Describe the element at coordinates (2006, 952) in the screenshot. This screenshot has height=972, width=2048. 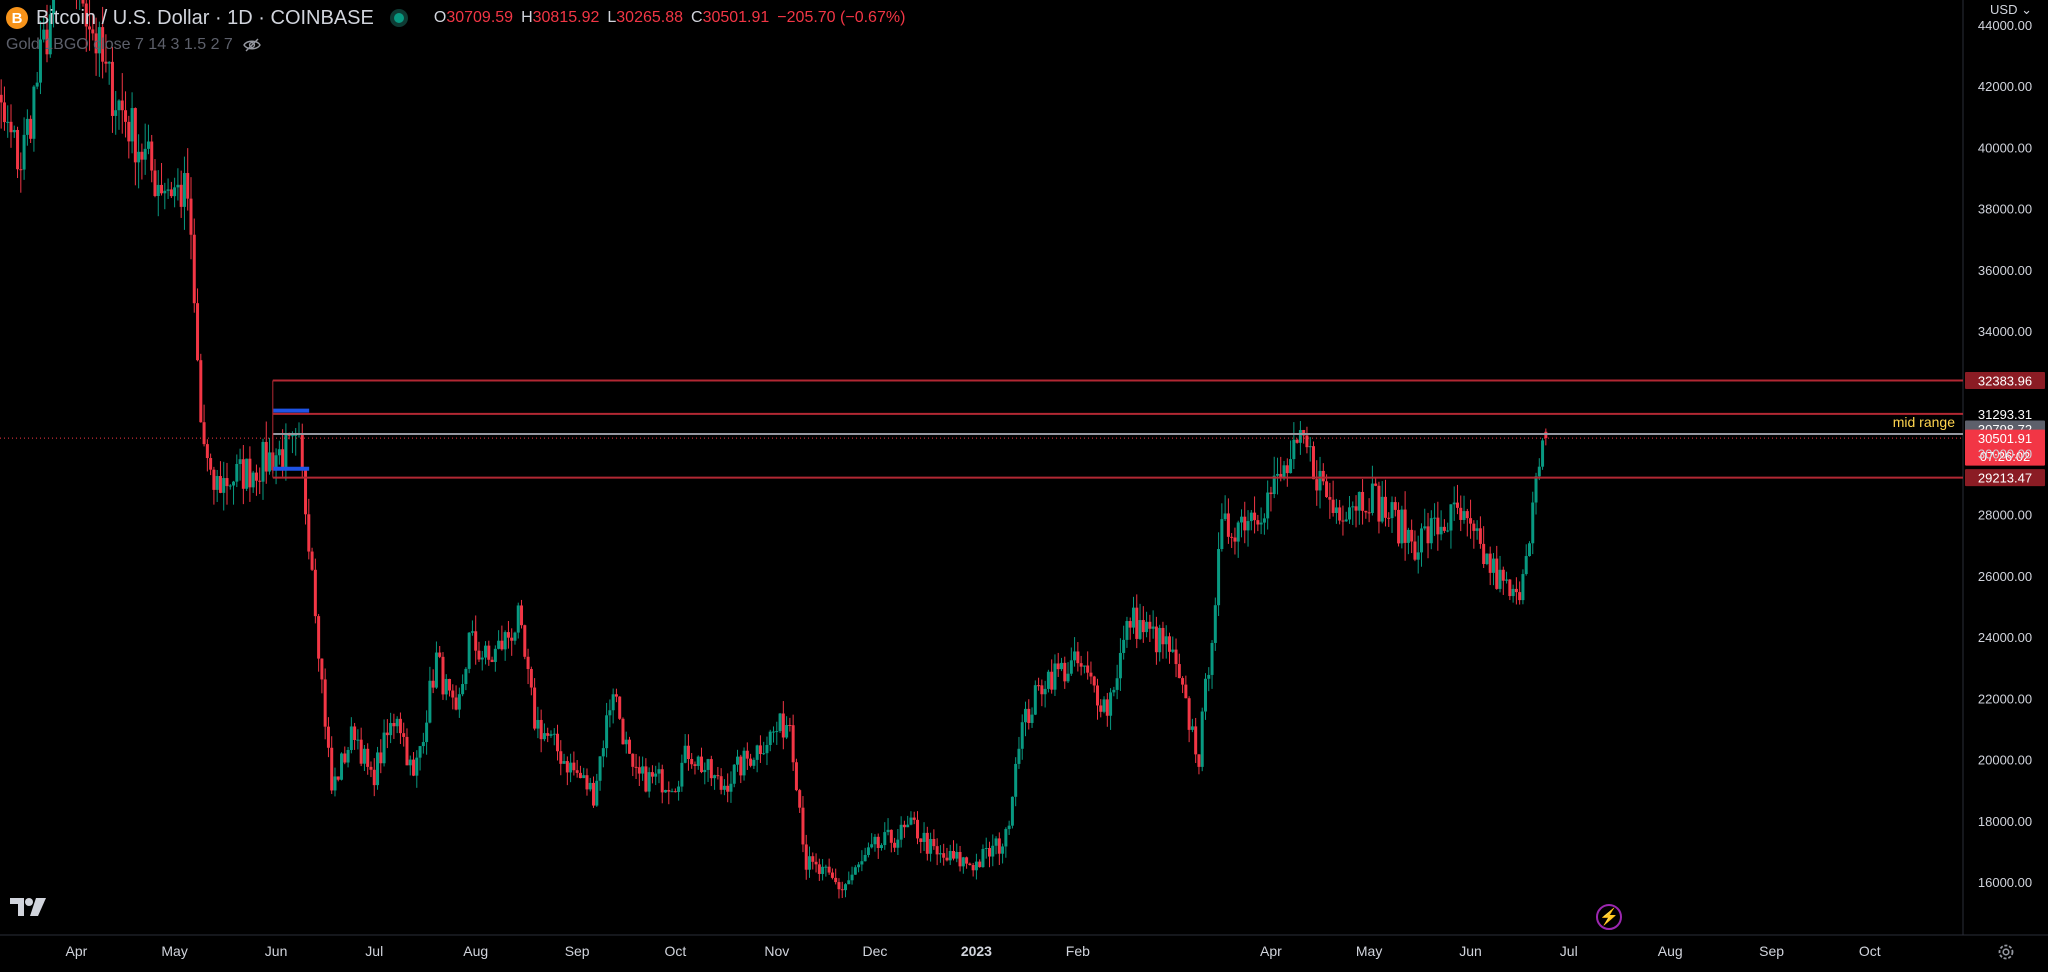
I see `gear-icon` at that location.